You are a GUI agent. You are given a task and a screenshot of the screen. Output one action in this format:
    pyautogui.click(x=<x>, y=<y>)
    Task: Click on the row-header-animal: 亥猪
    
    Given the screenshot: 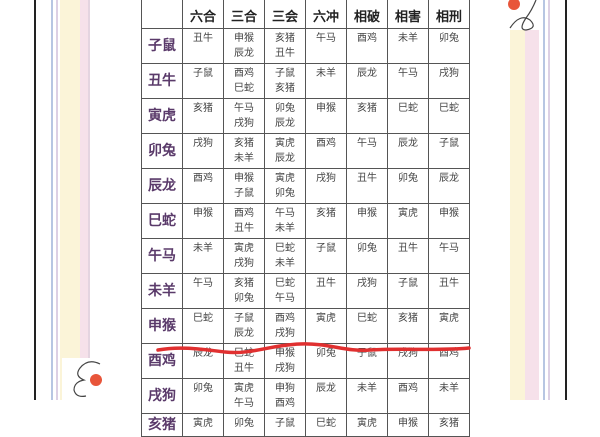 What is the action you would take?
    pyautogui.click(x=162, y=425)
    